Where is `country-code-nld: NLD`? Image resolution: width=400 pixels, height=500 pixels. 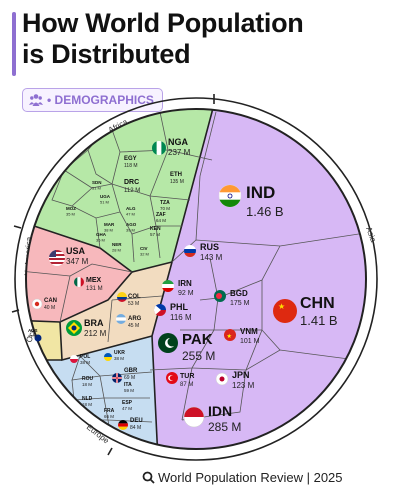 country-code-nld: NLD is located at coordinates (87, 399).